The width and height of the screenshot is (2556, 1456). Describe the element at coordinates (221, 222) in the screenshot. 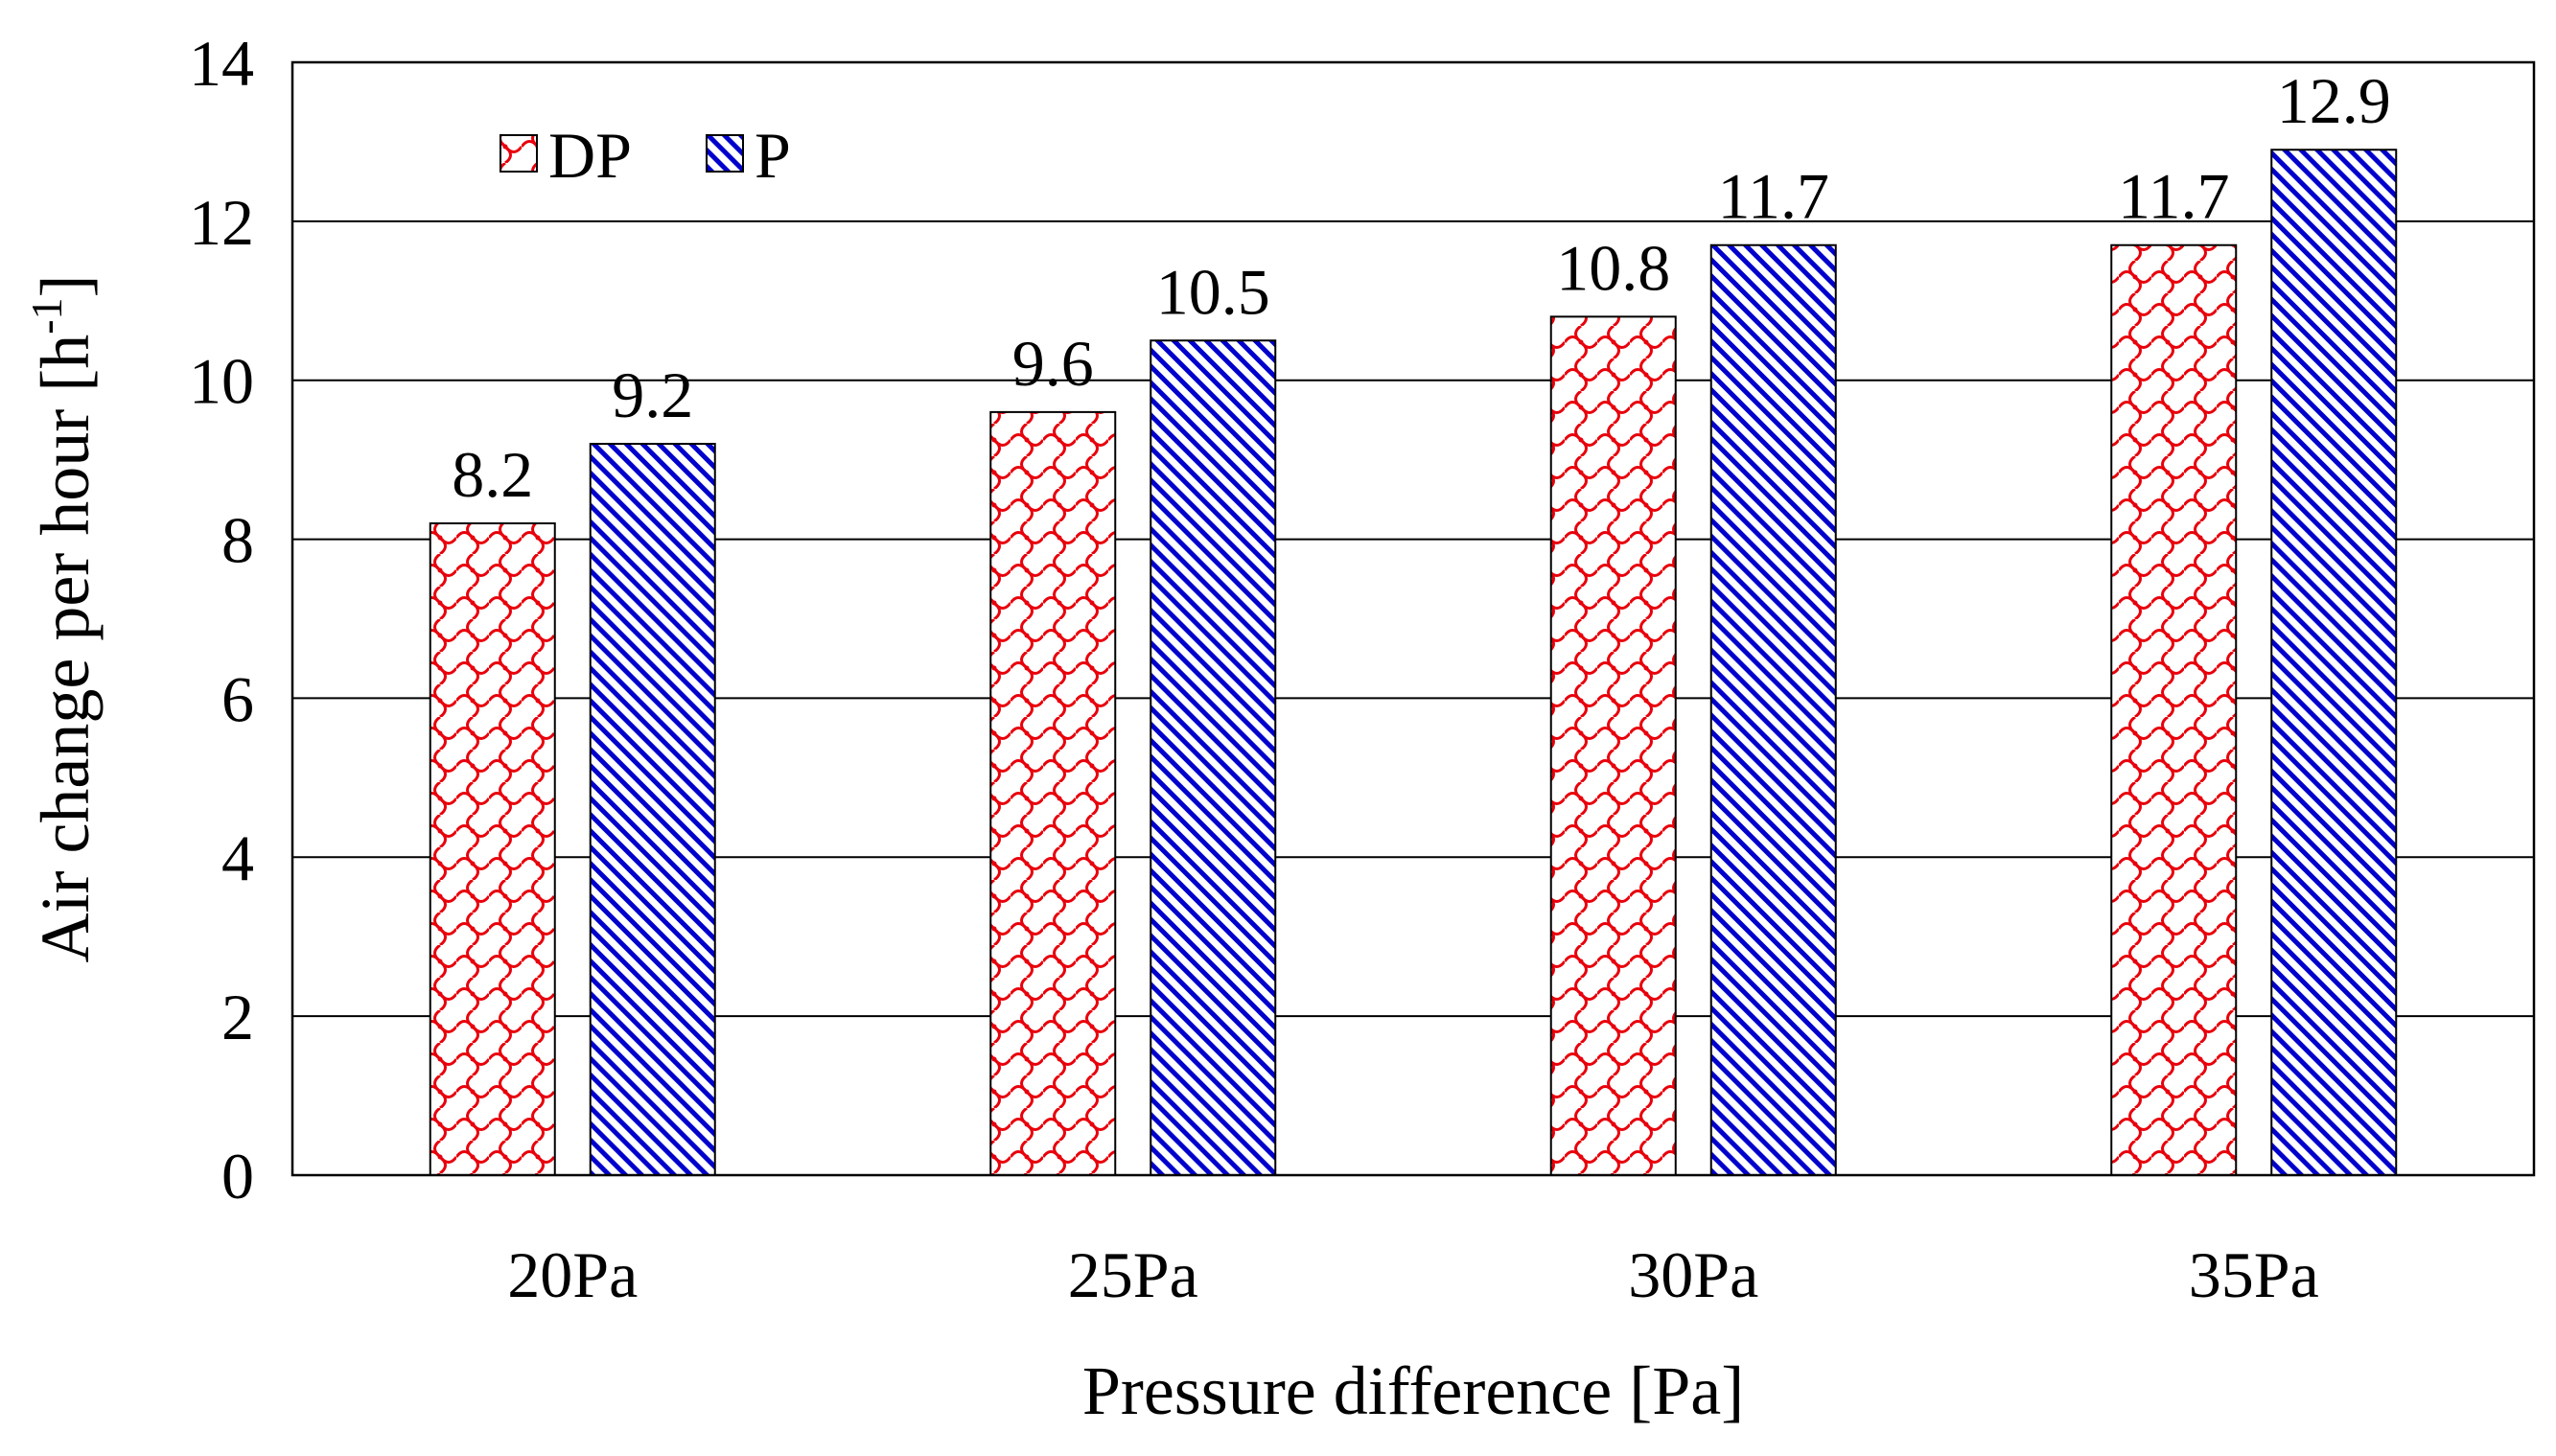

I see `y-tick-label: 12` at that location.